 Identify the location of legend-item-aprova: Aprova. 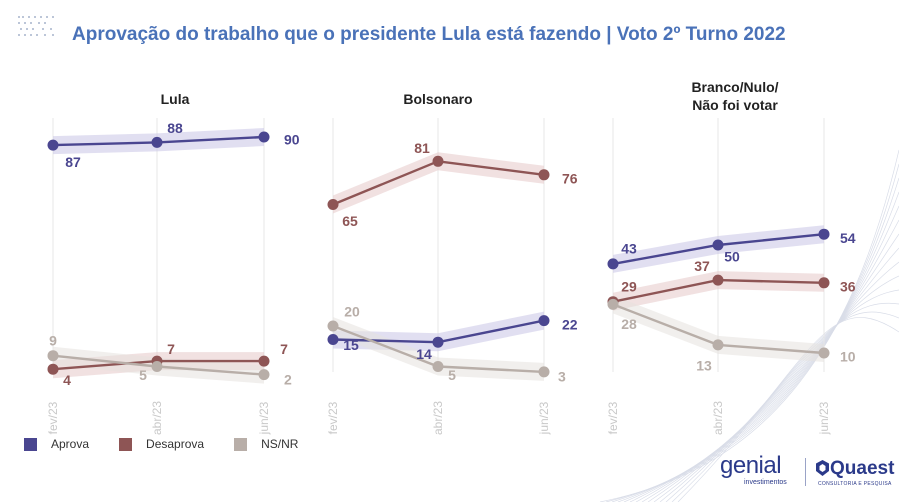
(56, 444).